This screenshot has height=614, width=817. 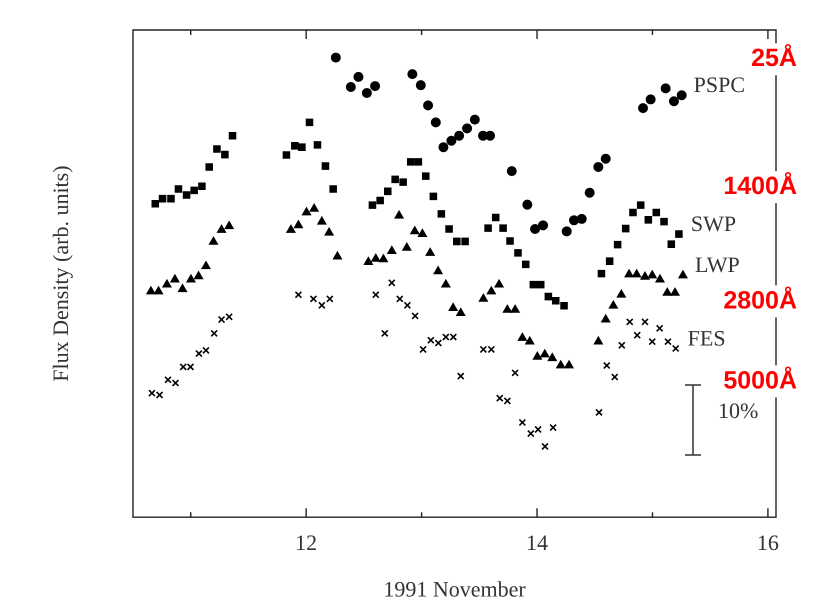 I want to click on x-tick-label: 16, so click(x=767, y=543).